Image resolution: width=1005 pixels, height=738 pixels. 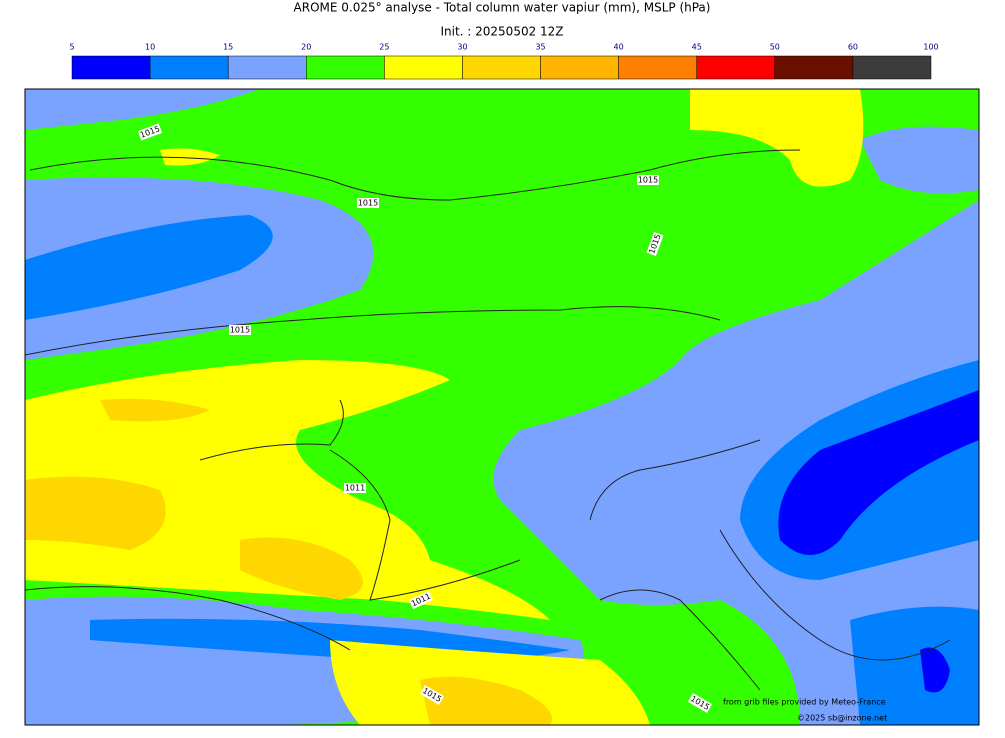 I want to click on colorbar-tick-label: 100, so click(x=930, y=47).